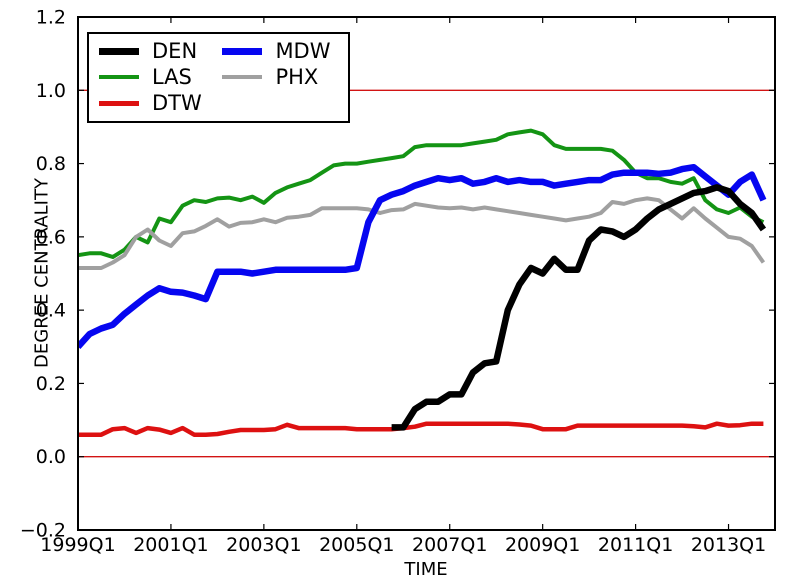  Describe the element at coordinates (51, 384) in the screenshot. I see `y-tick-label: 0.2` at that location.